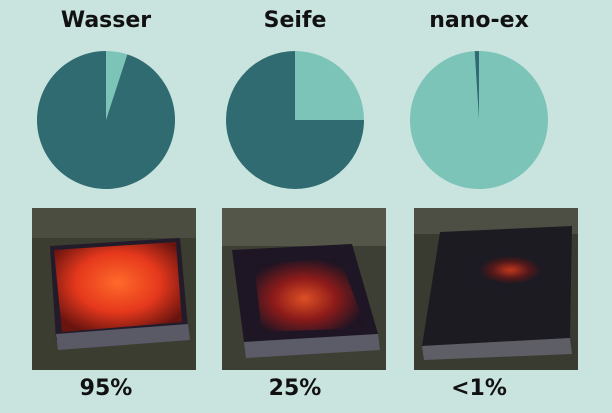 This screenshot has height=413, width=612. Describe the element at coordinates (106, 388) in the screenshot. I see `percentage-label: 95%` at that location.